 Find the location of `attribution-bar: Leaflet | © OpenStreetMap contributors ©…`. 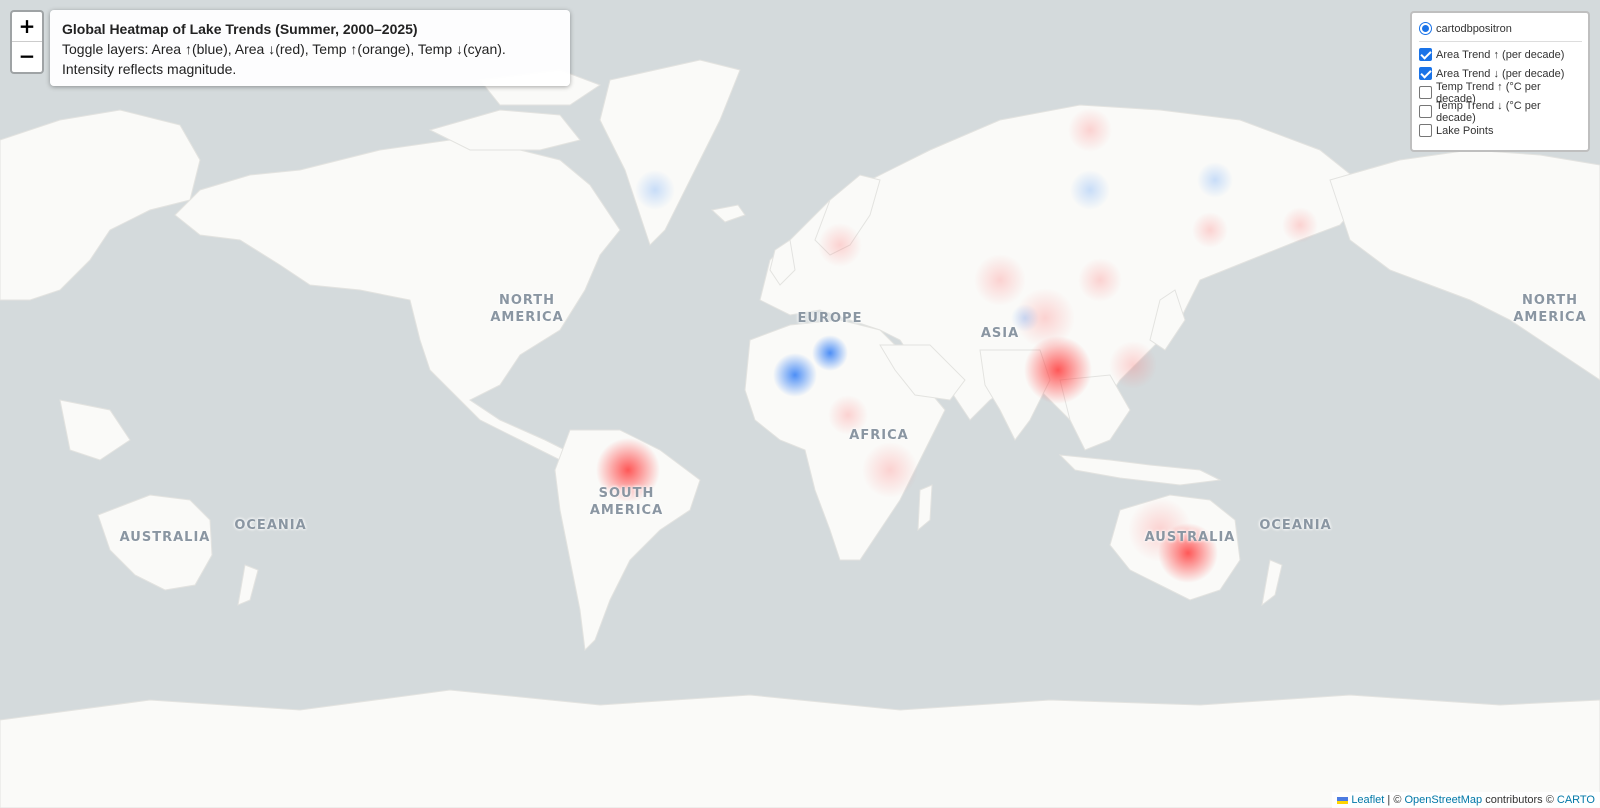

attribution-bar: Leaflet | © OpenStreetMap contributors ©… is located at coordinates (1466, 800).